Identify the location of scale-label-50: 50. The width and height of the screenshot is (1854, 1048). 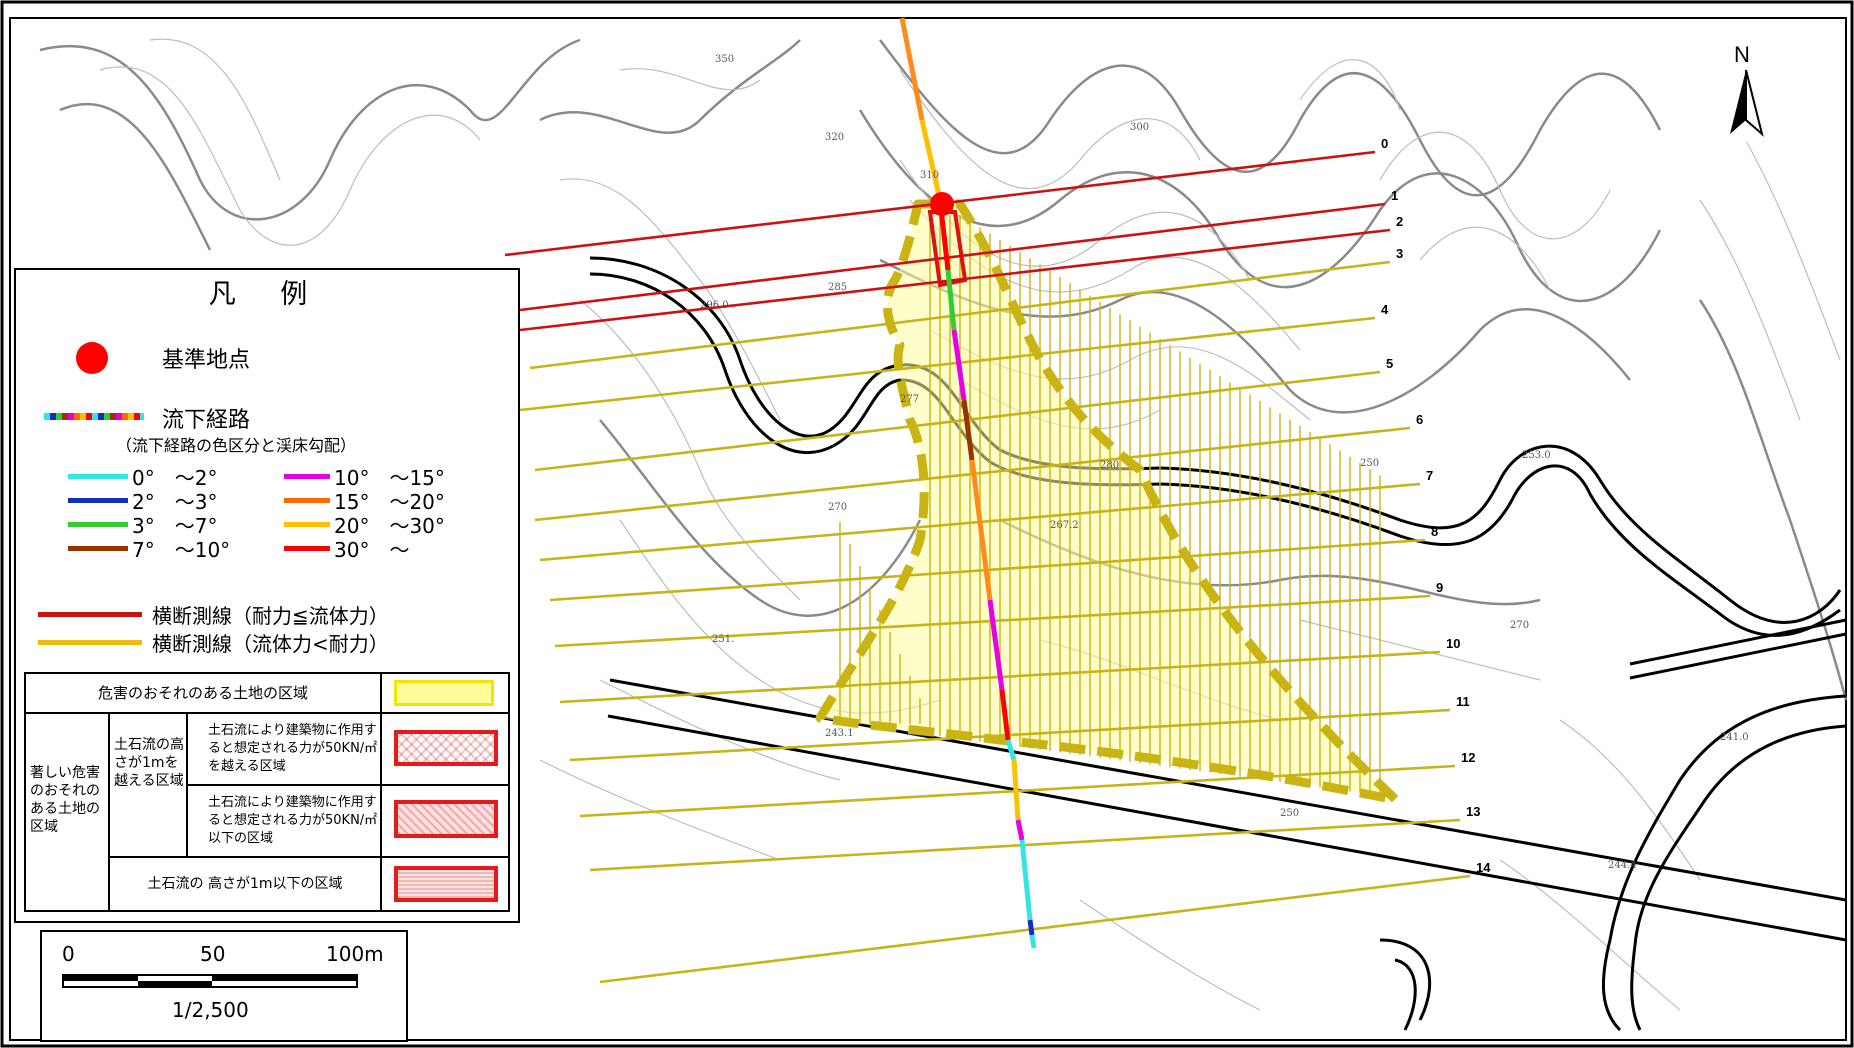
(213, 954).